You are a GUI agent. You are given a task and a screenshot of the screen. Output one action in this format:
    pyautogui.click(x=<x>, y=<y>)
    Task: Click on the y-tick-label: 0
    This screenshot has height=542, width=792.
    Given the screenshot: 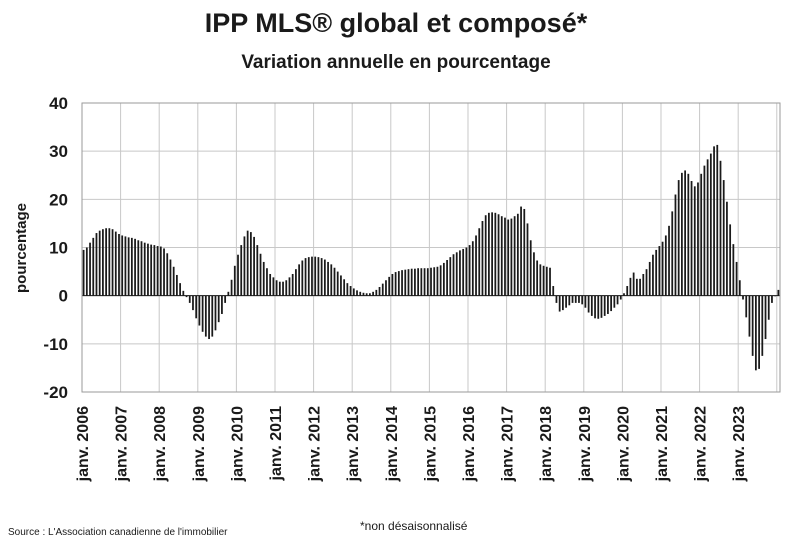 What is the action you would take?
    pyautogui.click(x=63, y=296)
    